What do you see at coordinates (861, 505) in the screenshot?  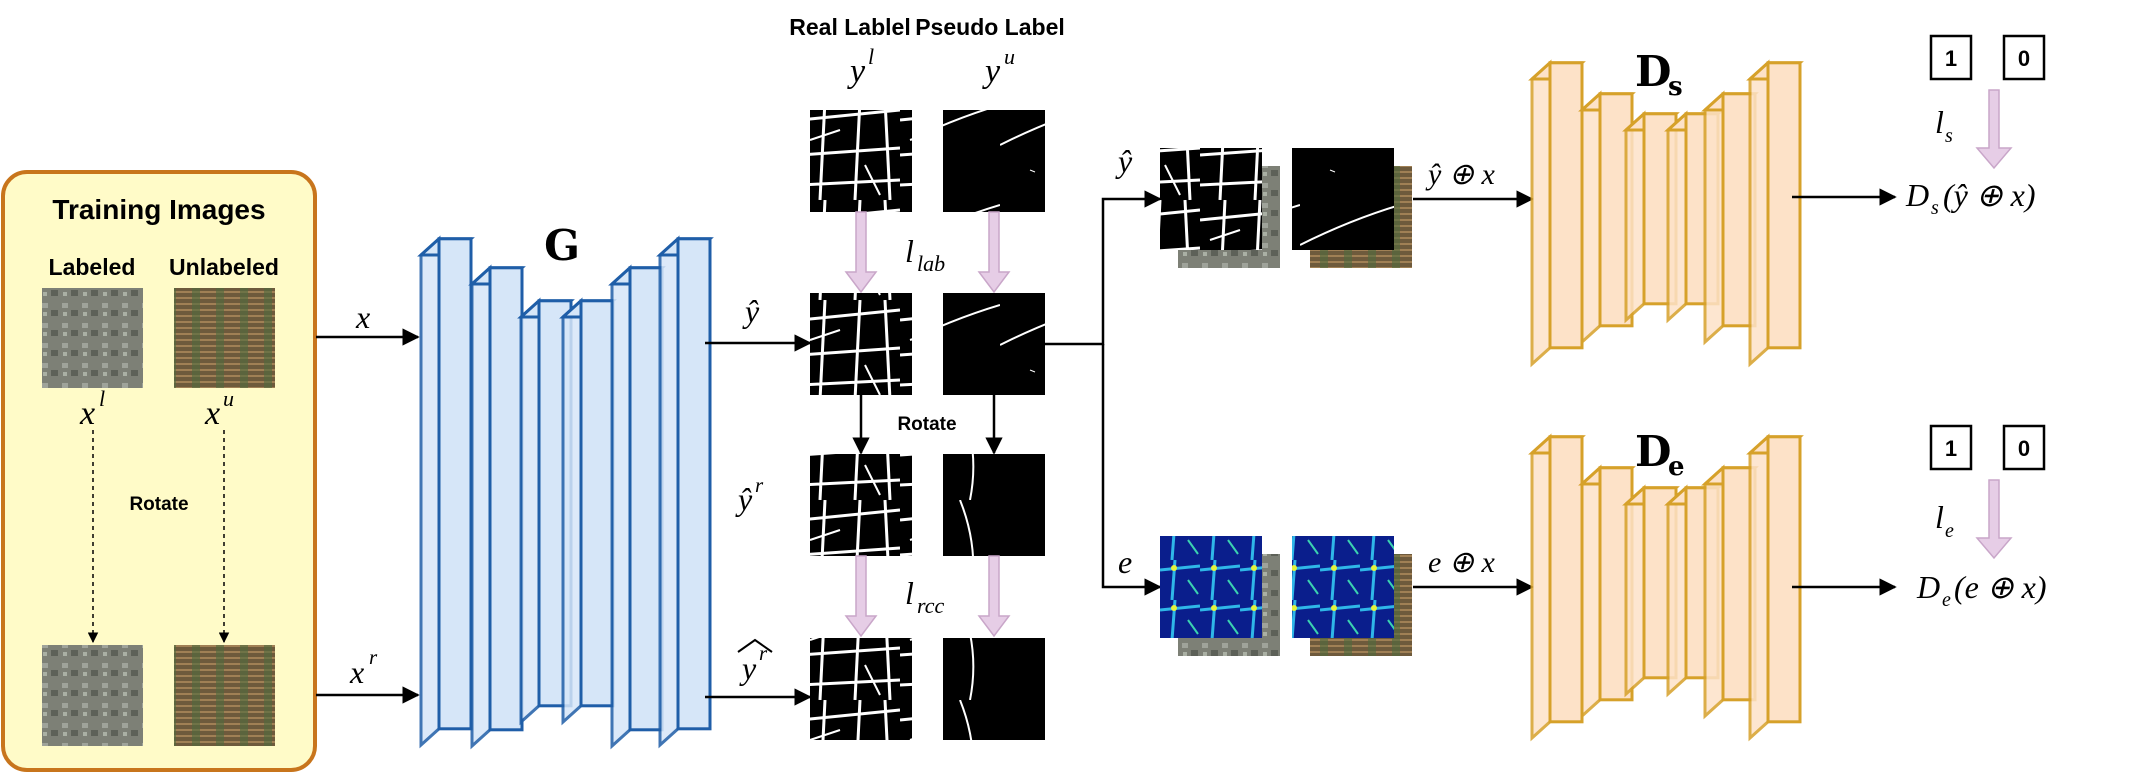 I see `yhat-r-image` at bounding box center [861, 505].